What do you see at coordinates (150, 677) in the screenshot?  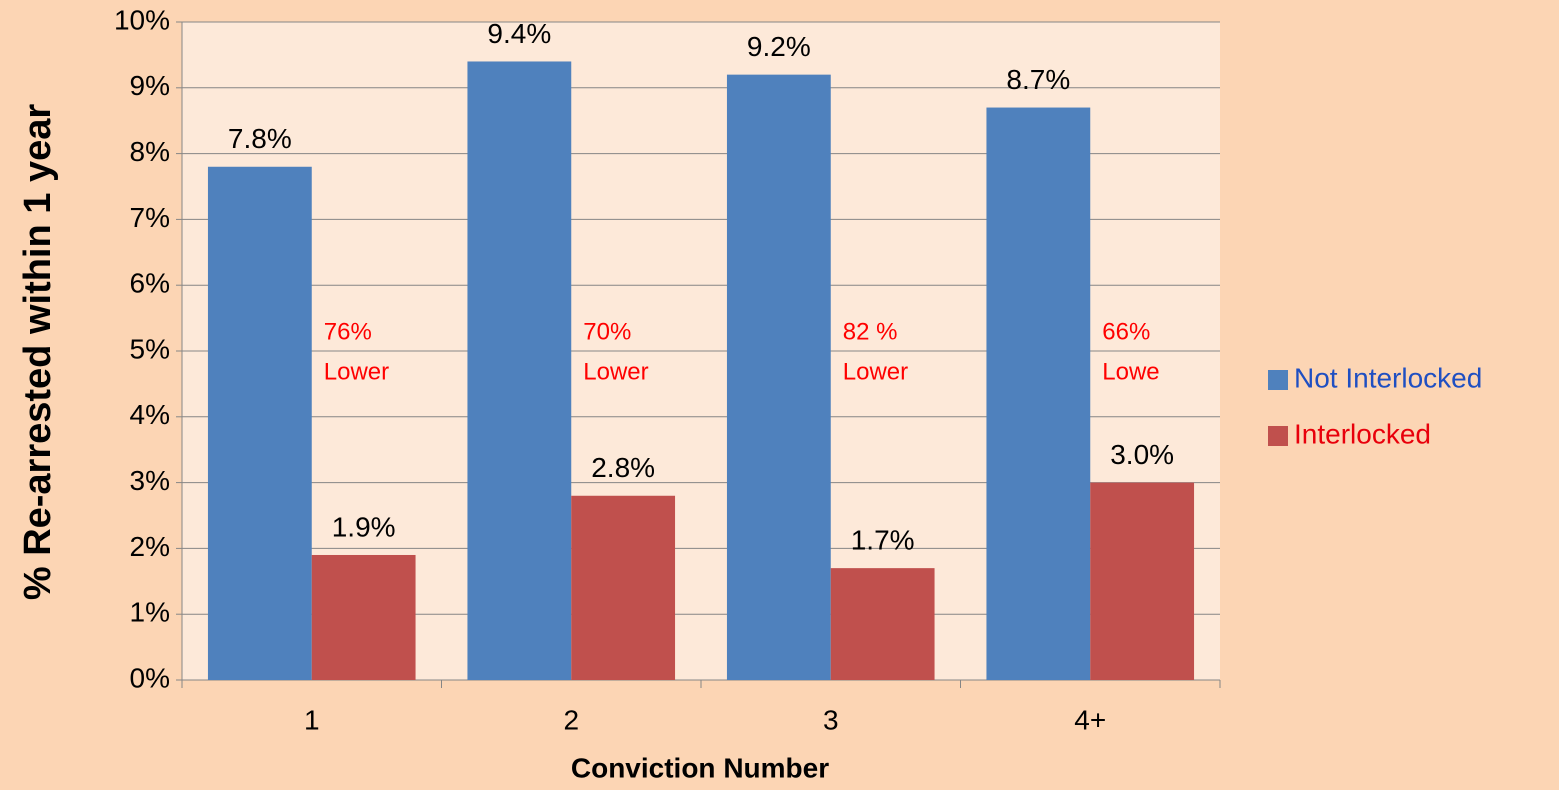 I see `y-tick-label: 0%` at bounding box center [150, 677].